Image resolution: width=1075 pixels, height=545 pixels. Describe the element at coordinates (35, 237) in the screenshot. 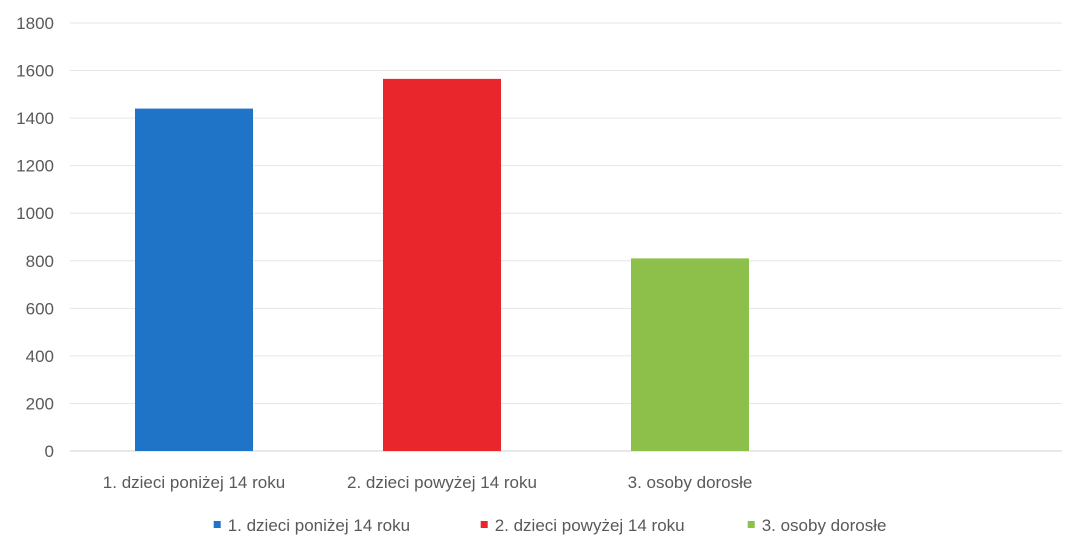

I see `y-axis-ticks: 0 200 400 600 800 1000 1200 1400 1600 1800` at that location.